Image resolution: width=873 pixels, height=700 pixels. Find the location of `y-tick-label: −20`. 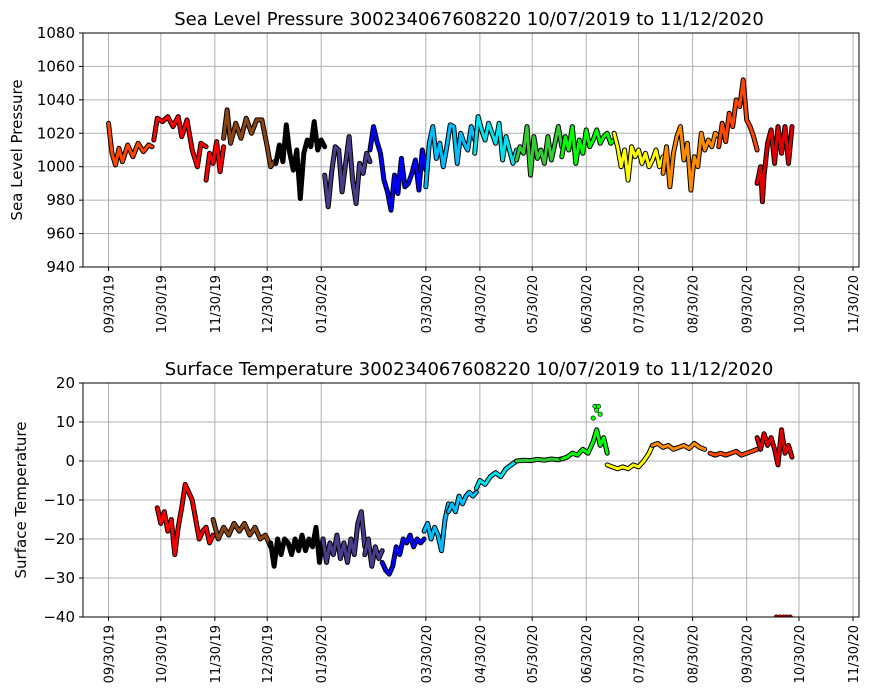

y-tick-label: −20 is located at coordinates (59, 539).